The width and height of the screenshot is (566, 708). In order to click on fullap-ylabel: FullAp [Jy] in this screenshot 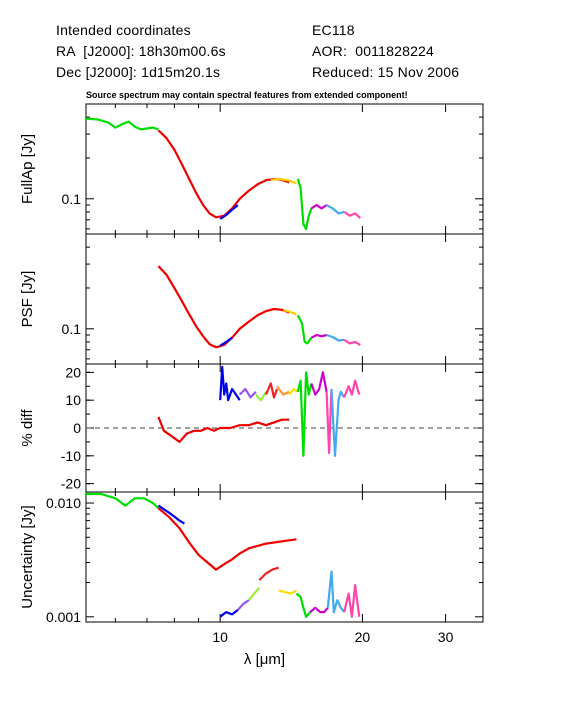, I will do `click(27, 169)`.